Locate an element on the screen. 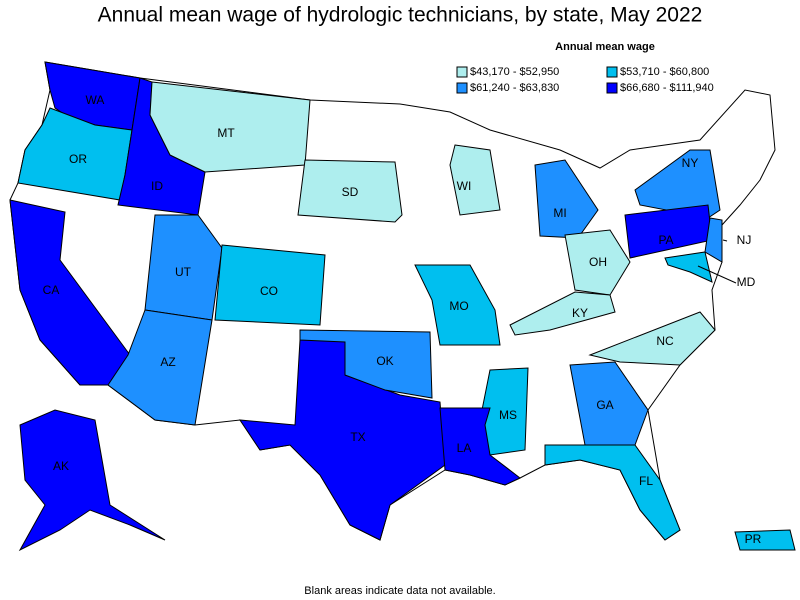 This screenshot has height=600, width=800. state-label: NJ is located at coordinates (744, 240).